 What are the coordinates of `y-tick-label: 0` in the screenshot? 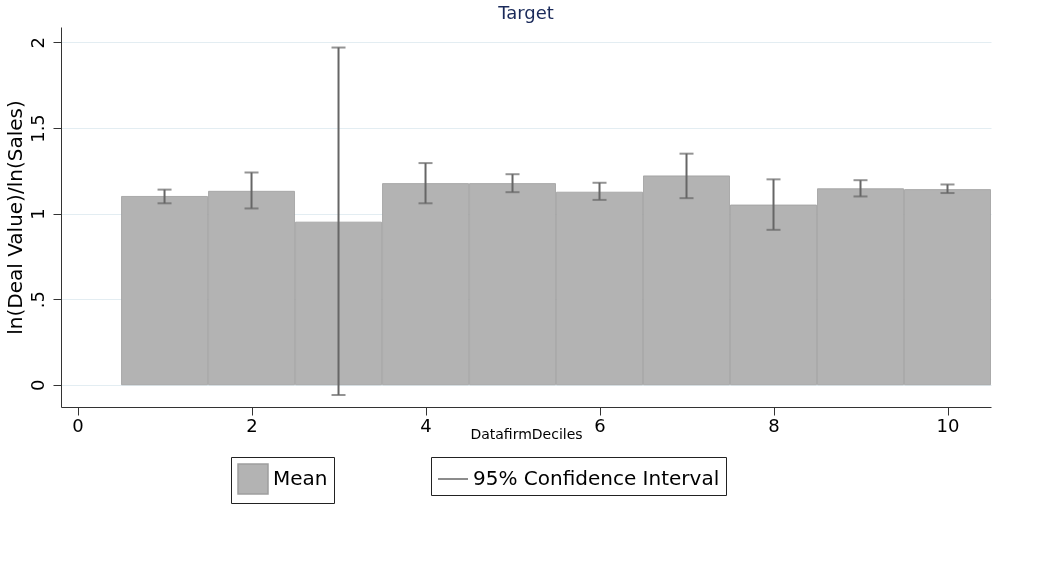 It's located at (37, 385).